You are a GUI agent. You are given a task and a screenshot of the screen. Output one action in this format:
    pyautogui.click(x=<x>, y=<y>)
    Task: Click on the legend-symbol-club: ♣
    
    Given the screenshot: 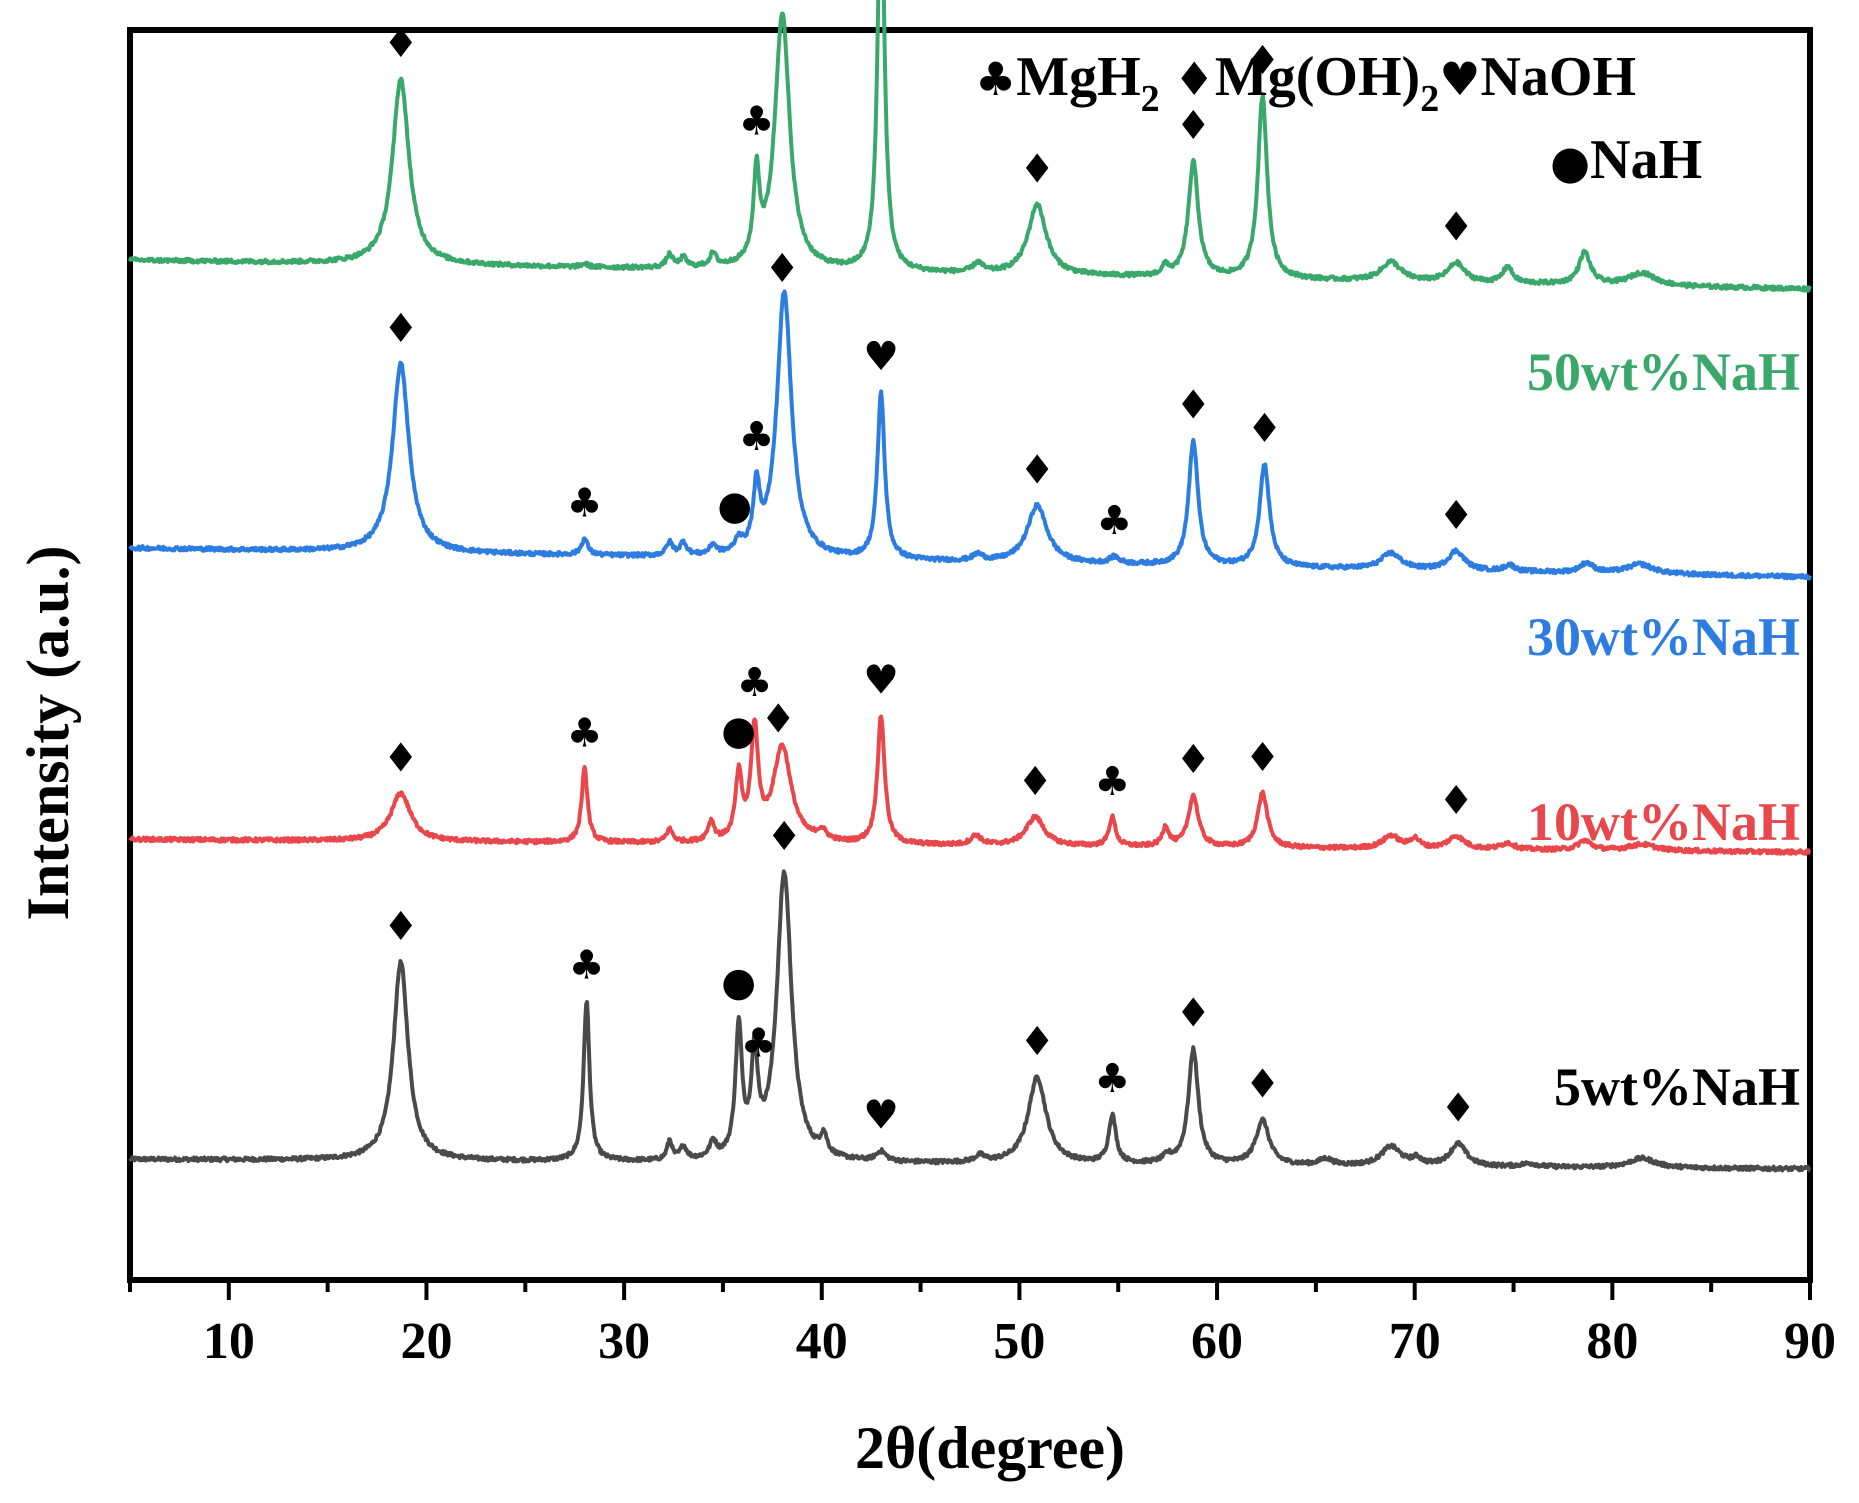 What is the action you would take?
    pyautogui.click(x=995, y=79)
    